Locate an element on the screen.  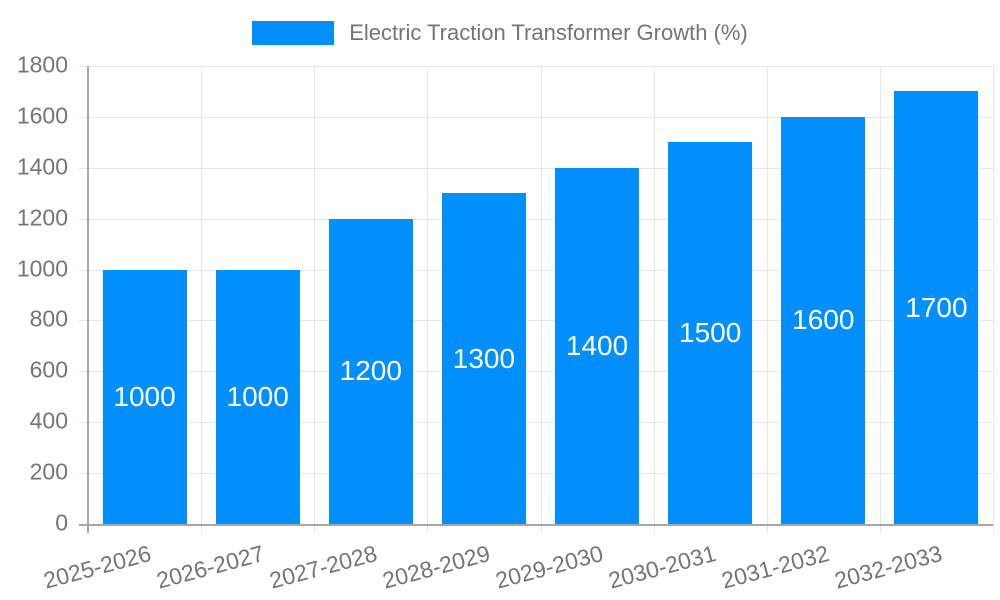
bar-value-label: 1300 is located at coordinates (484, 358).